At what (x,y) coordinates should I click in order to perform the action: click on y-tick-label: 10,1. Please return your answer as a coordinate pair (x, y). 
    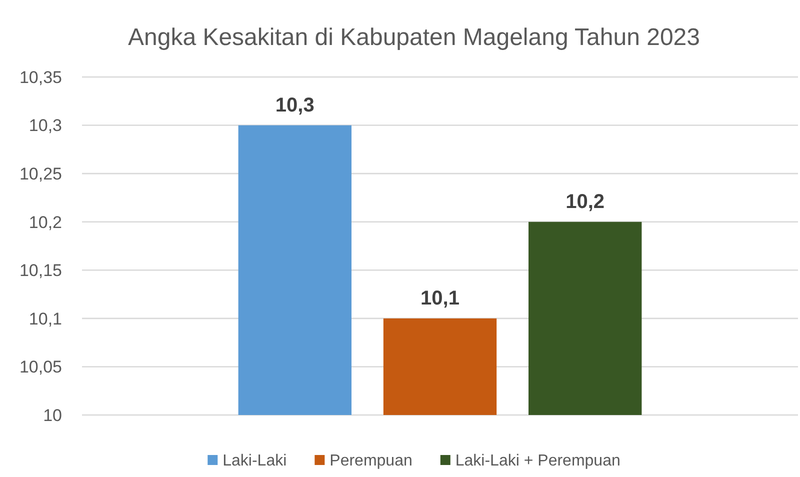
    Looking at the image, I should click on (45, 318).